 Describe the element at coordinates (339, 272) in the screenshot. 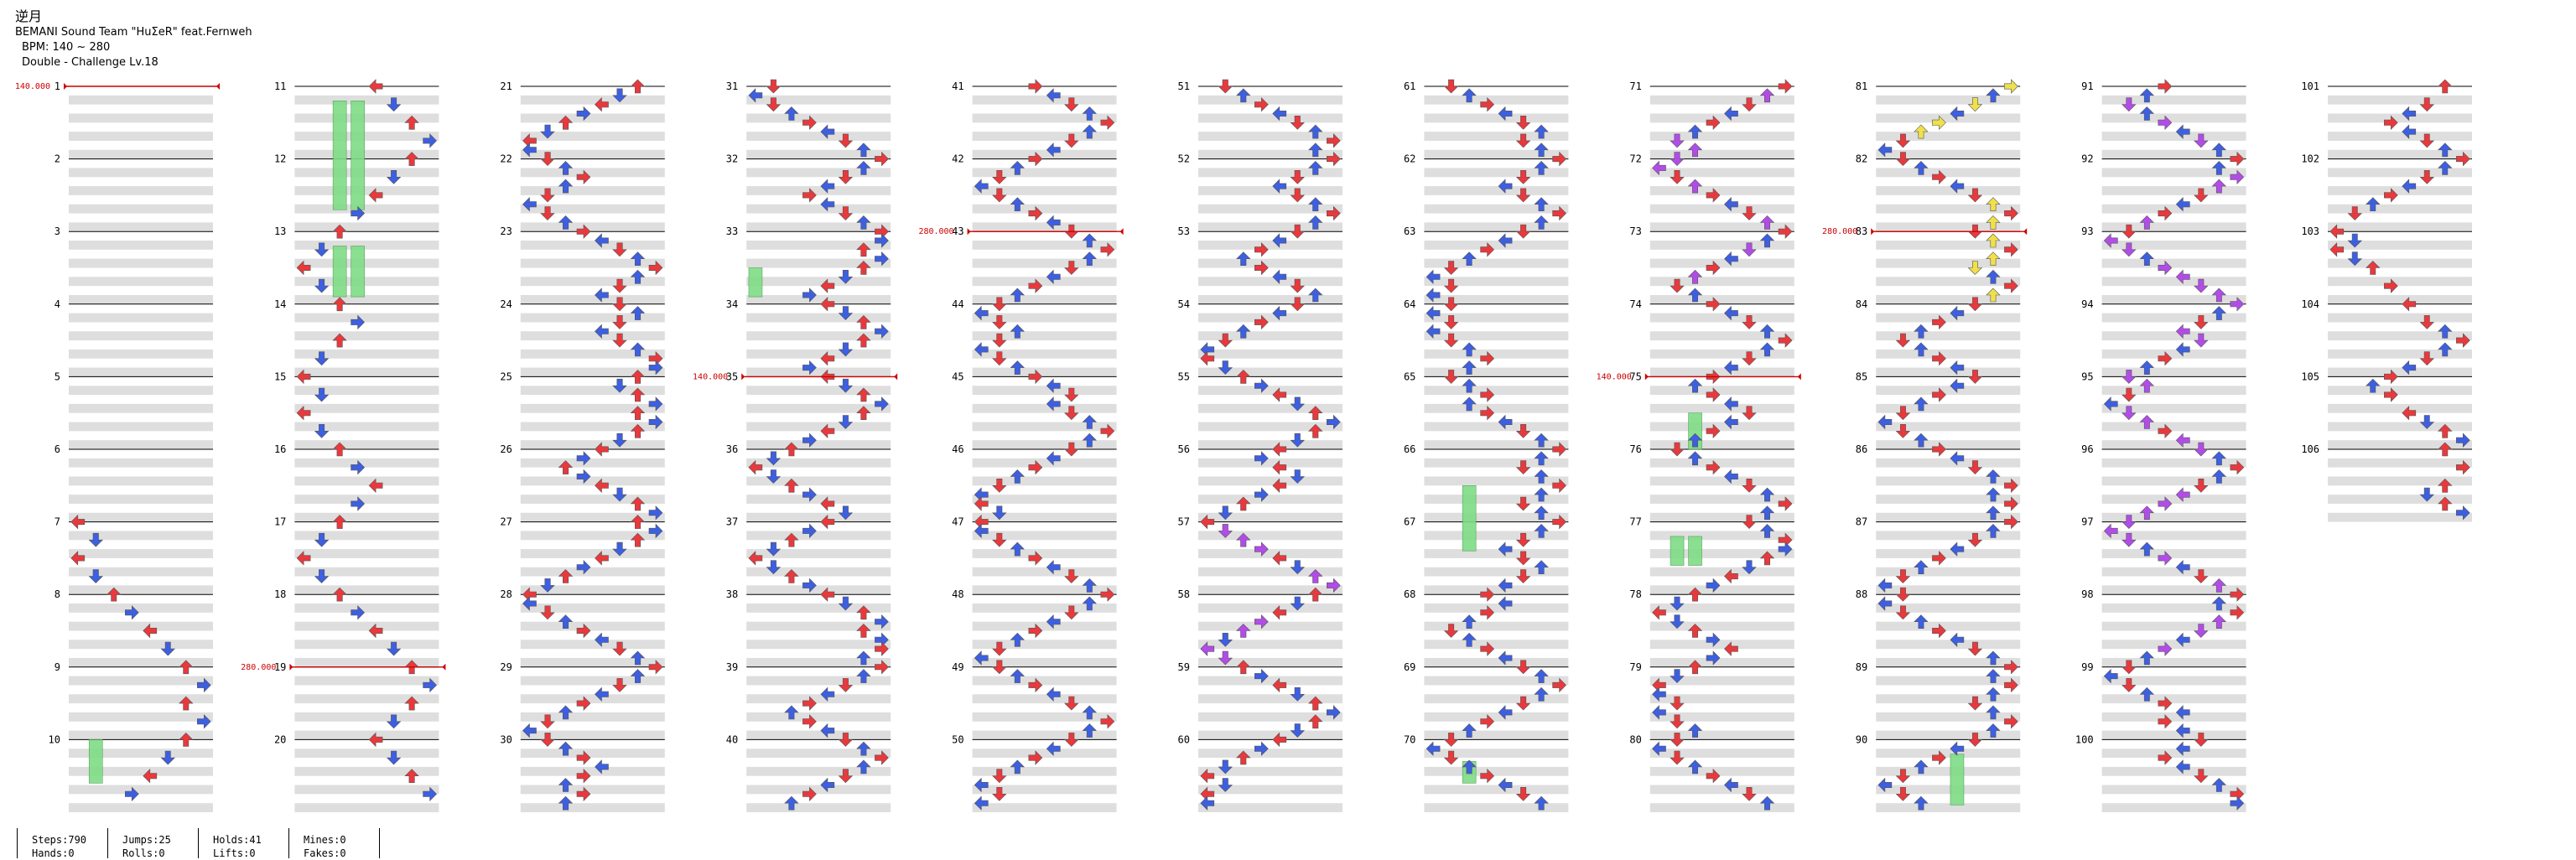

I see `hold-body` at that location.